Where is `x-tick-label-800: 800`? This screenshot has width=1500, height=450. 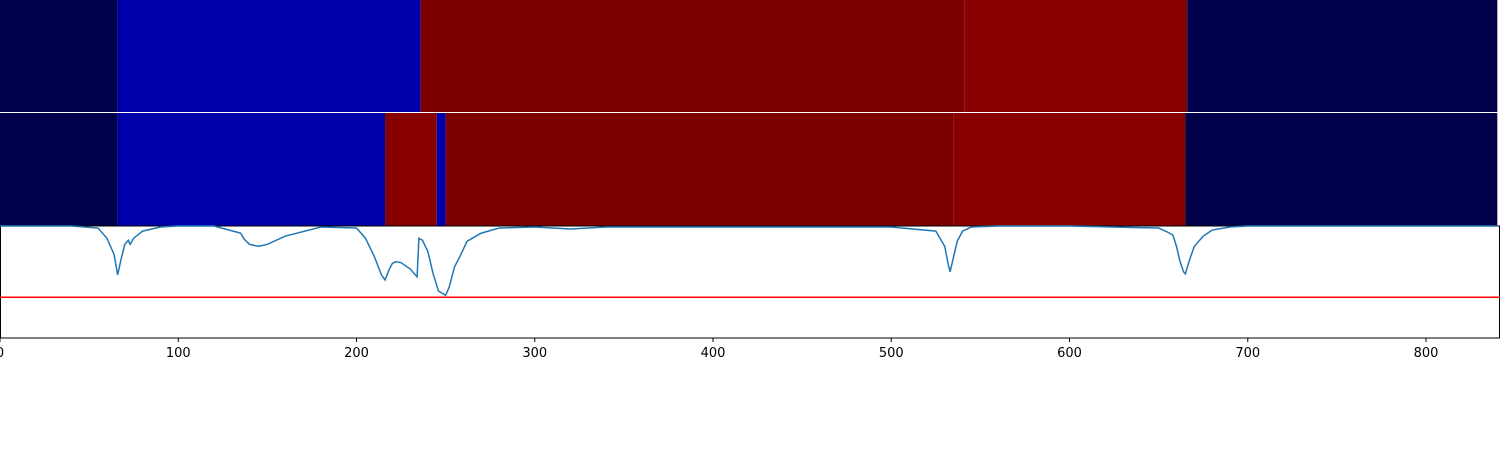 x-tick-label-800: 800 is located at coordinates (1426, 353).